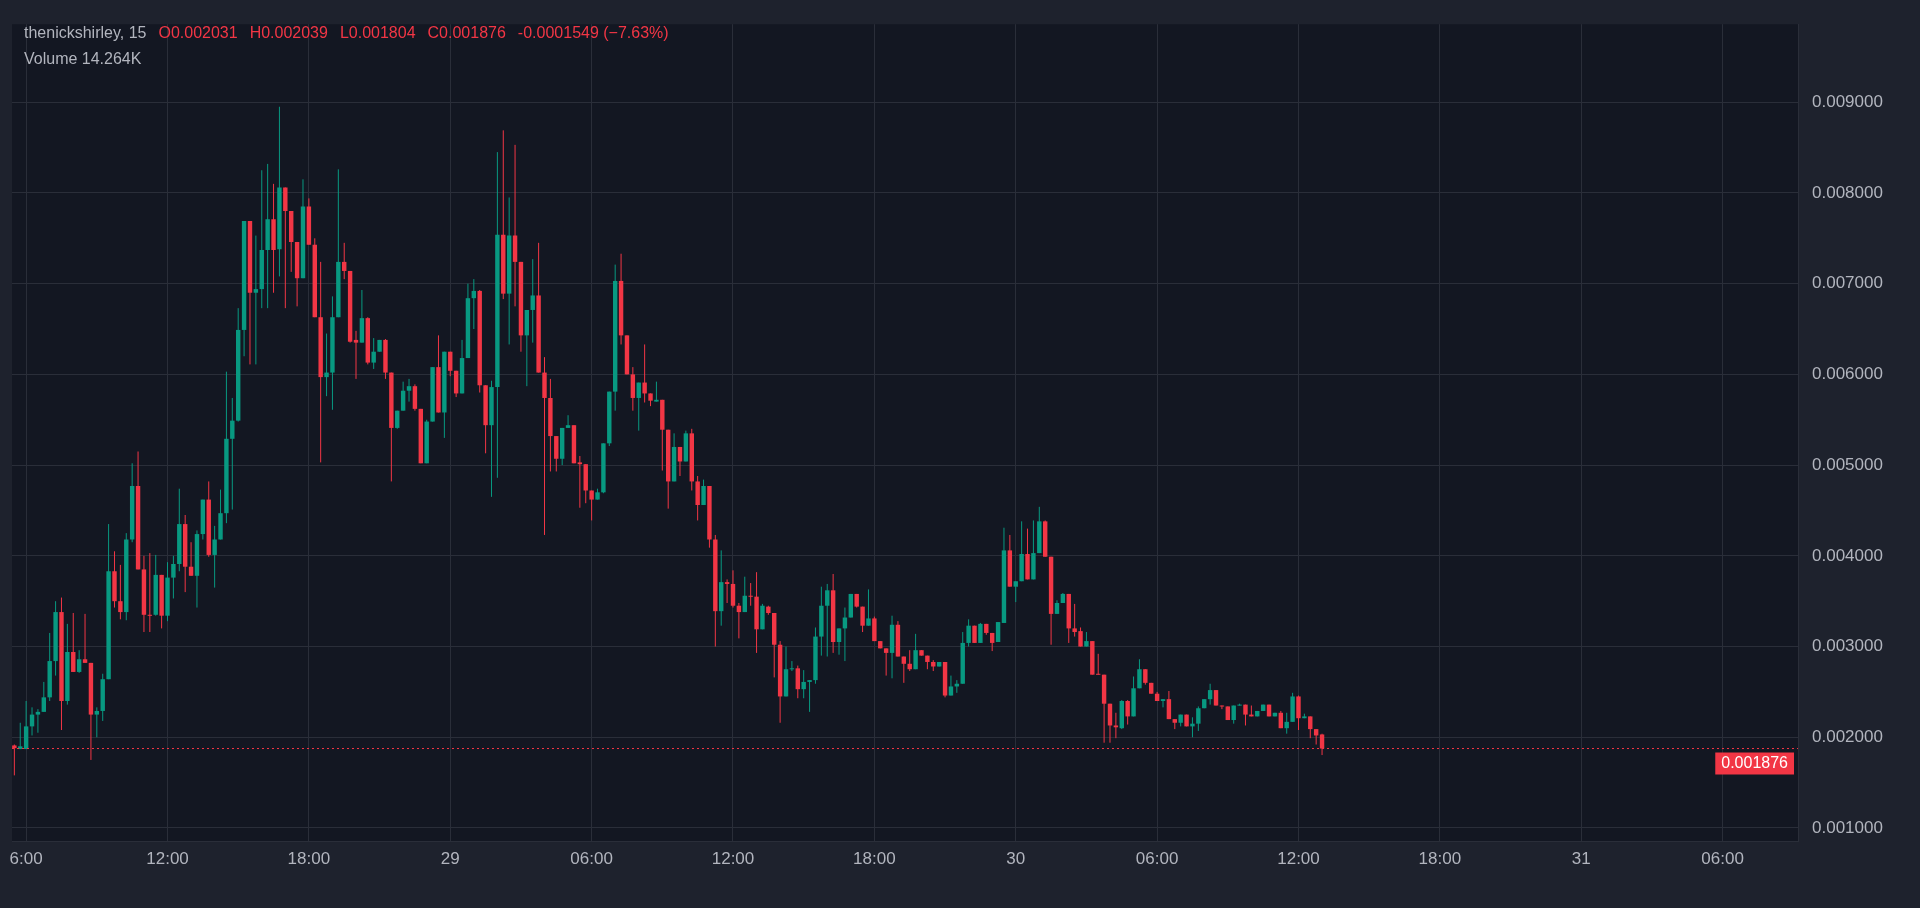 The height and width of the screenshot is (908, 1920). I want to click on y-tick-label: 0.001000, so click(1847, 827).